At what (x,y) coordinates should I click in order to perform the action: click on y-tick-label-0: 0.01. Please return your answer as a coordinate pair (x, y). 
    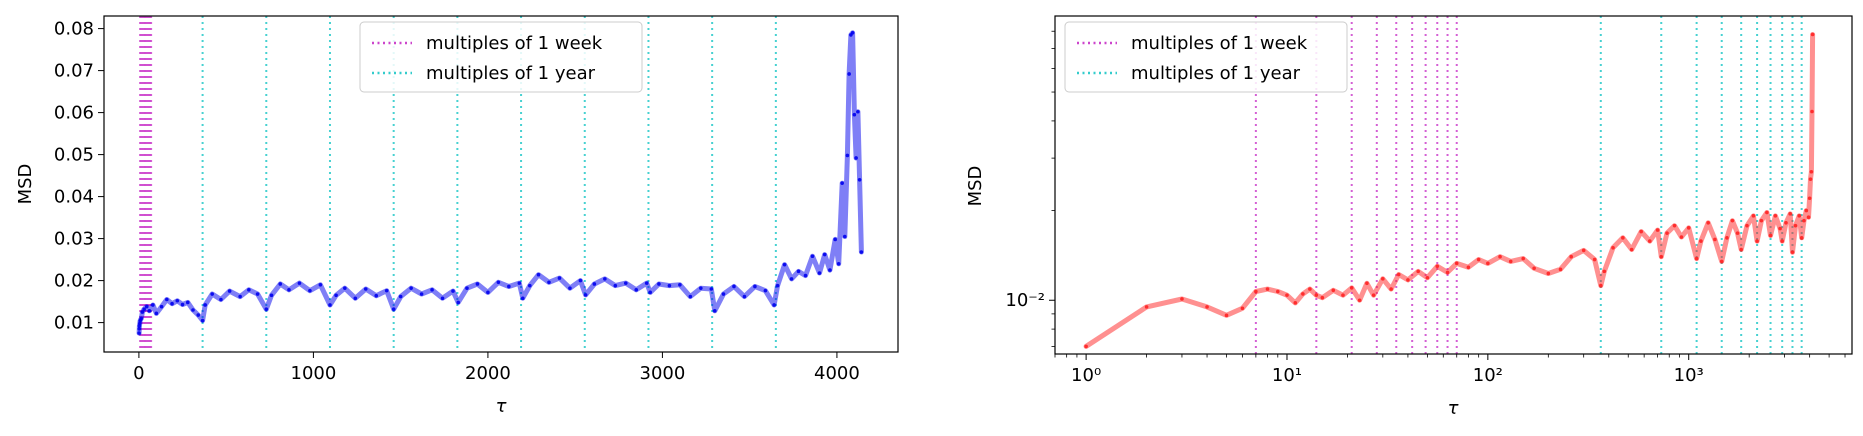
    Looking at the image, I should click on (74, 323).